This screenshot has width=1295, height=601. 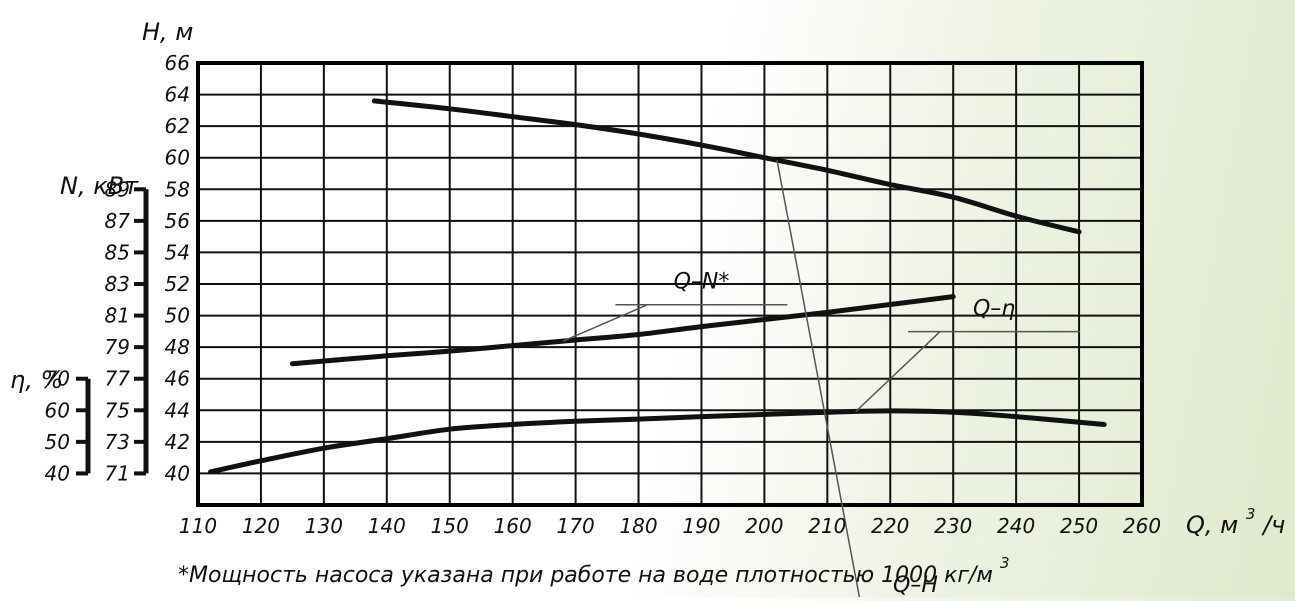 What do you see at coordinates (57, 410) in the screenshot?
I see `y-tick-label-eta: 60` at bounding box center [57, 410].